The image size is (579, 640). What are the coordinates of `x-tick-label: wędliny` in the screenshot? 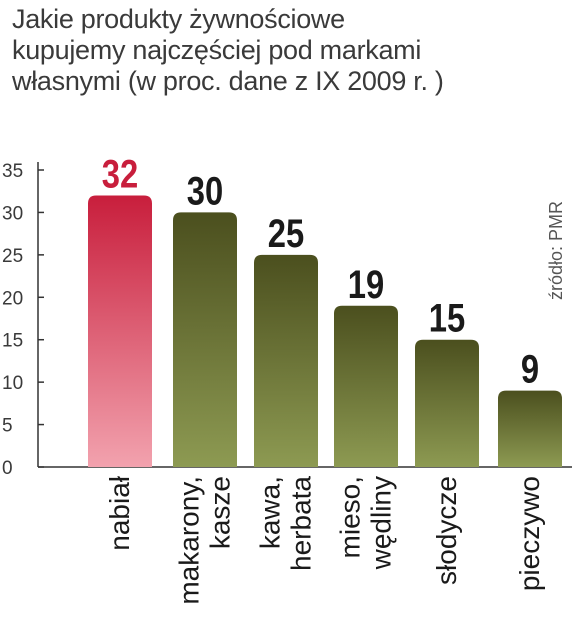 It's located at (381, 523).